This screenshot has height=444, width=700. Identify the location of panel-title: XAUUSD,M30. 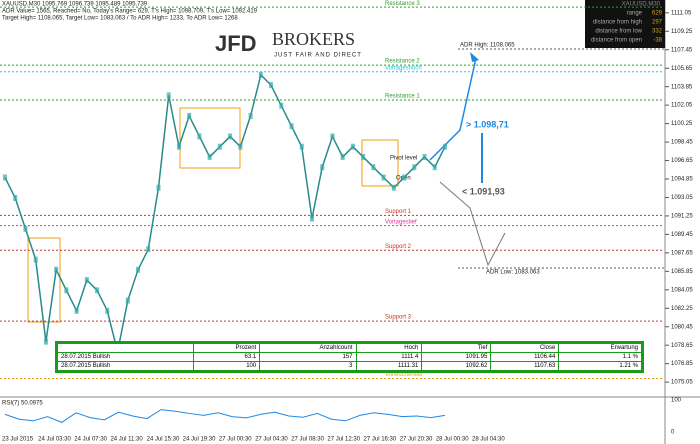
(641, 5).